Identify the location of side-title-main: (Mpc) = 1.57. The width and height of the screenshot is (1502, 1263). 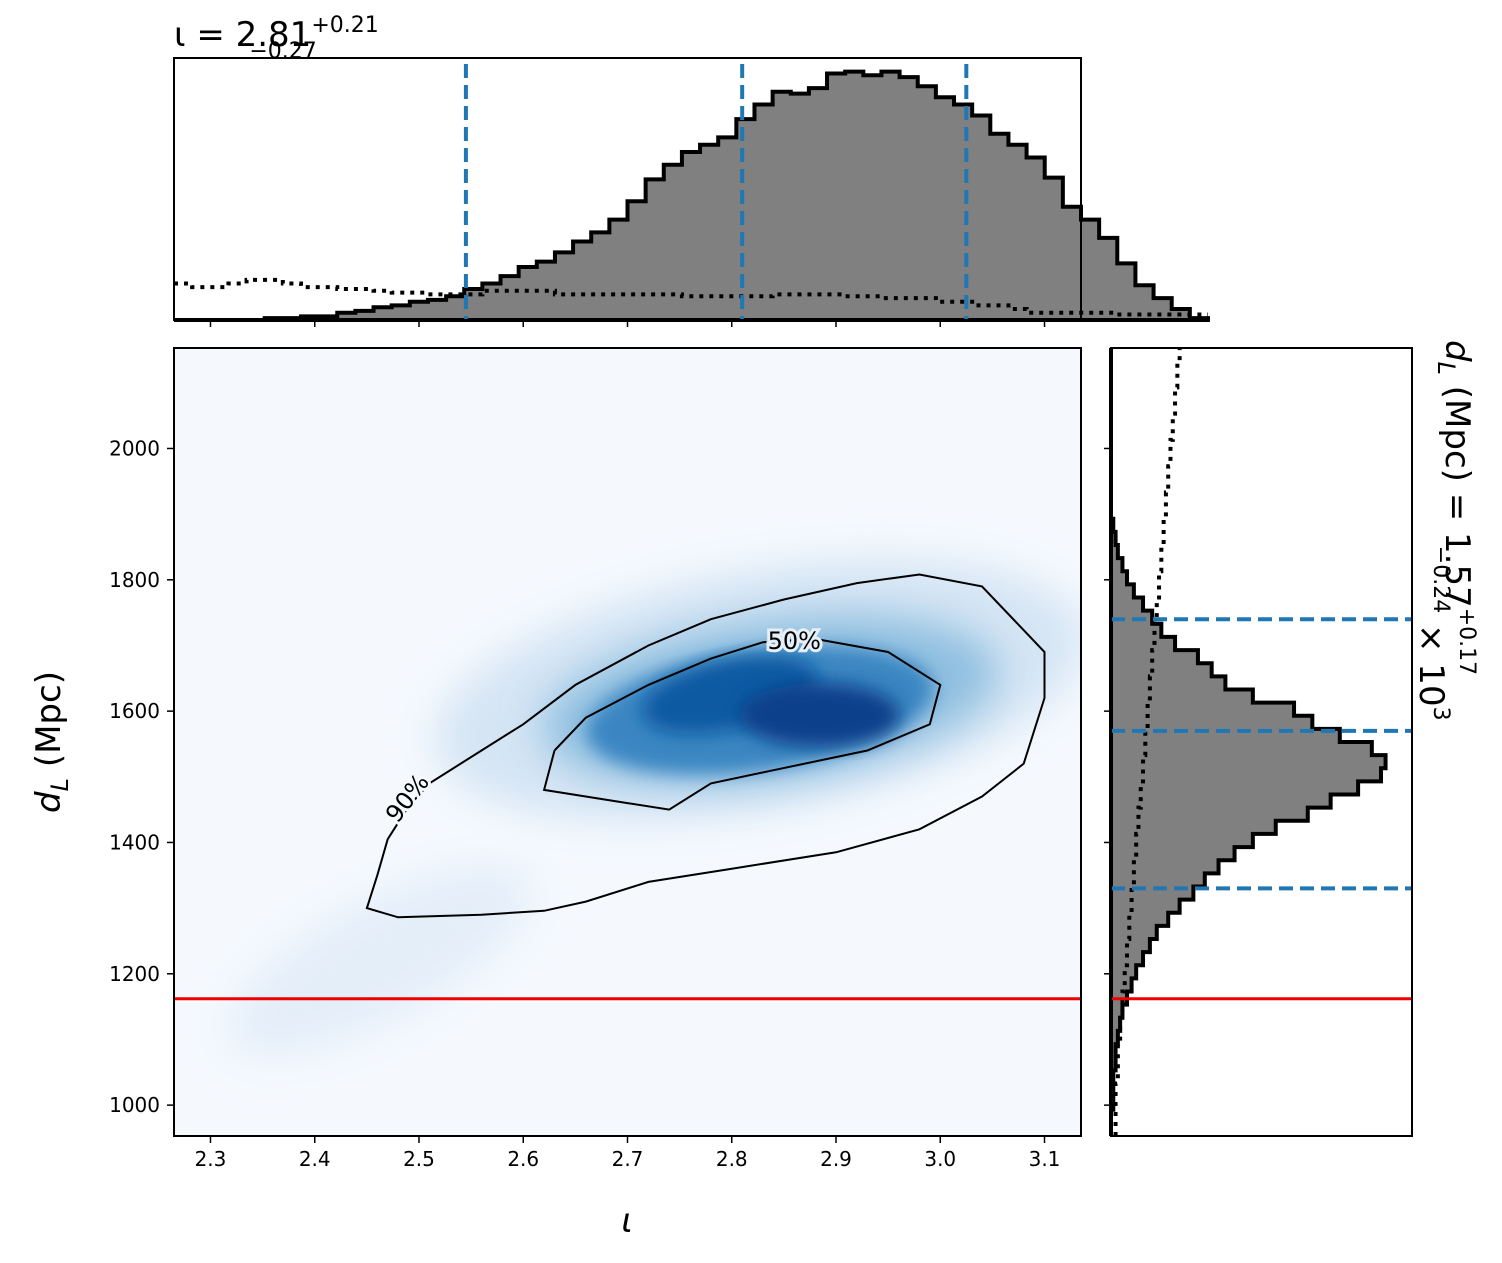
(1457, 491).